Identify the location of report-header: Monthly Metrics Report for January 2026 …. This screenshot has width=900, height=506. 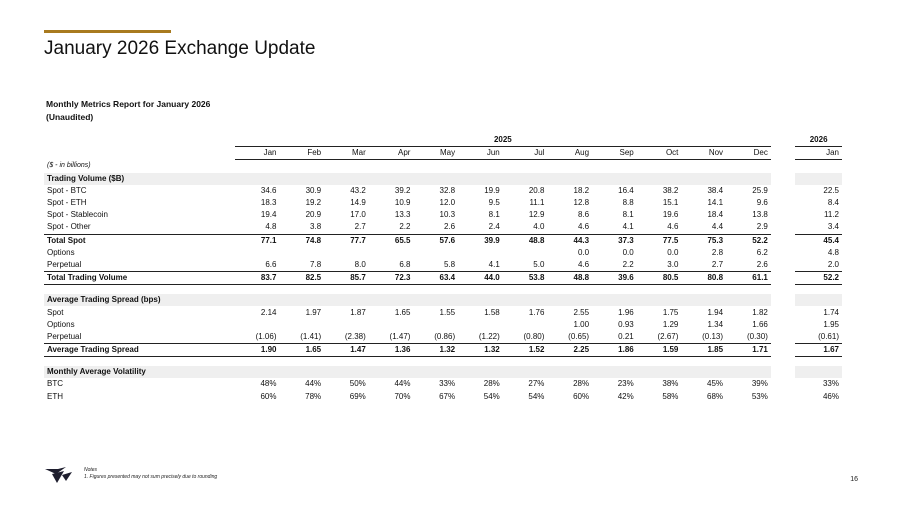
(128, 111).